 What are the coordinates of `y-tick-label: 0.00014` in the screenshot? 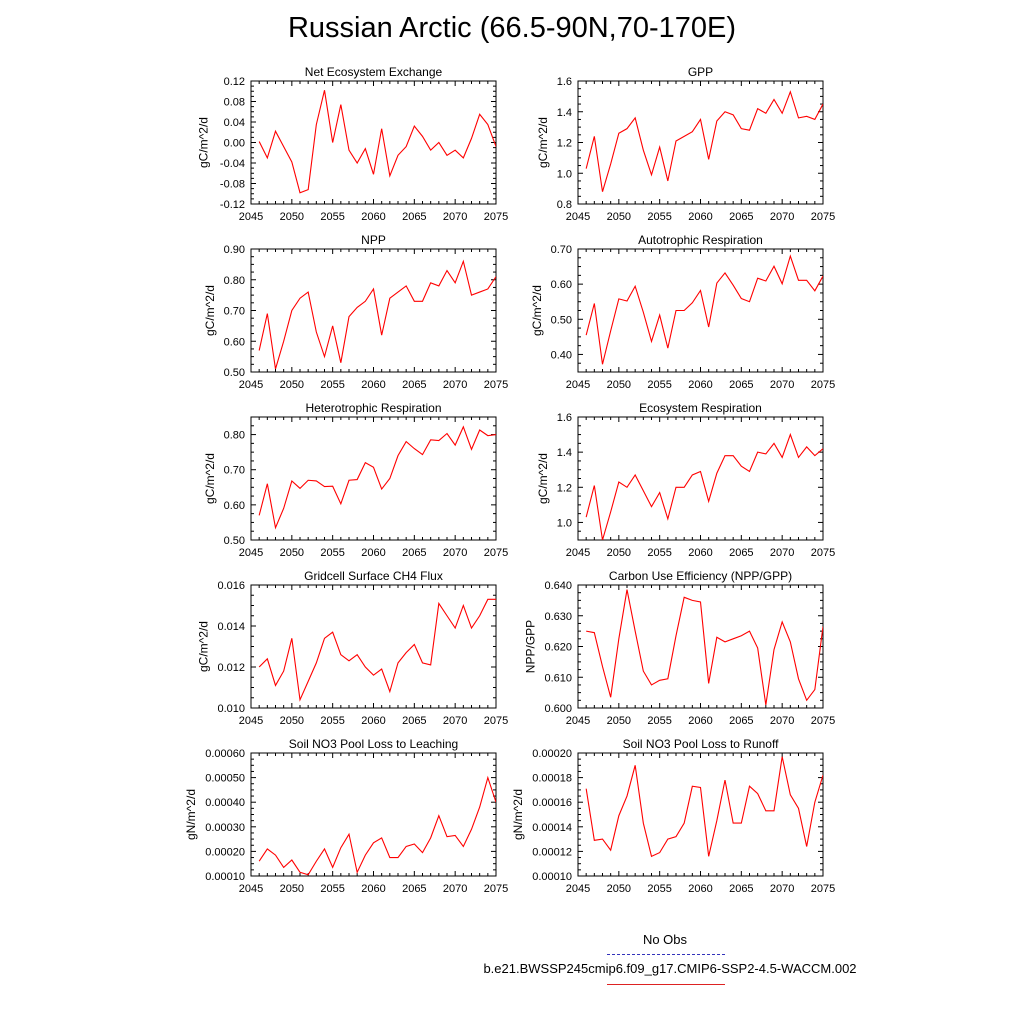 It's located at (552, 828).